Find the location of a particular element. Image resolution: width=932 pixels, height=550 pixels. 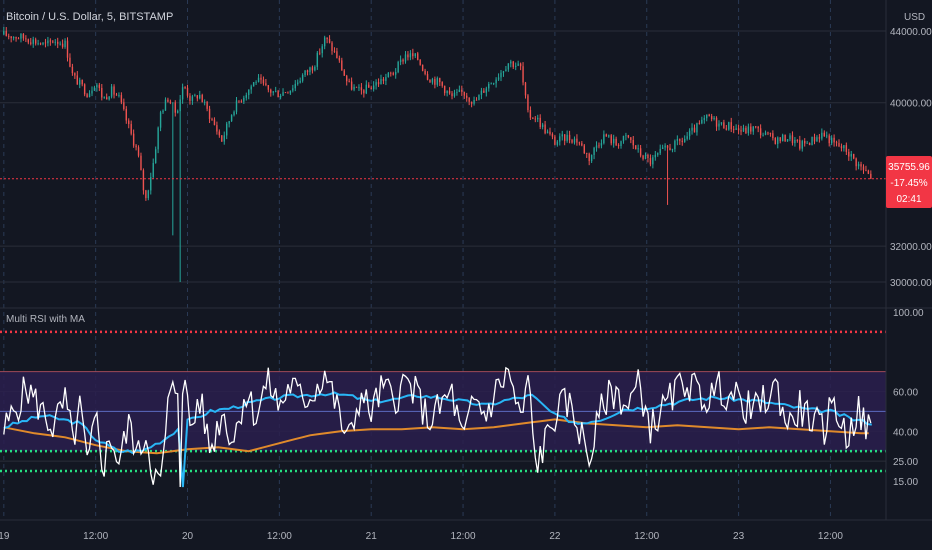

currency-label: USD is located at coordinates (914, 17).